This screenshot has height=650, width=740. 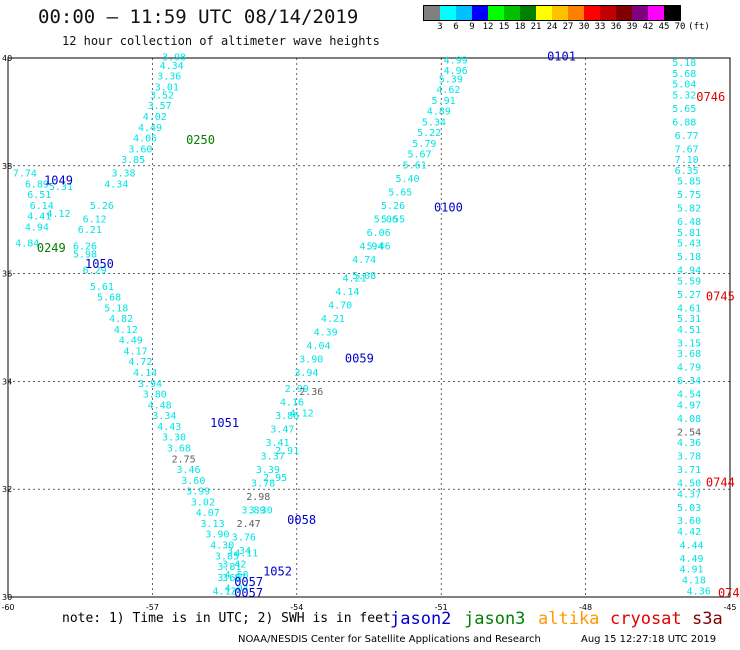 I want to click on wave-height-value: 4.08, so click(x=689, y=419).